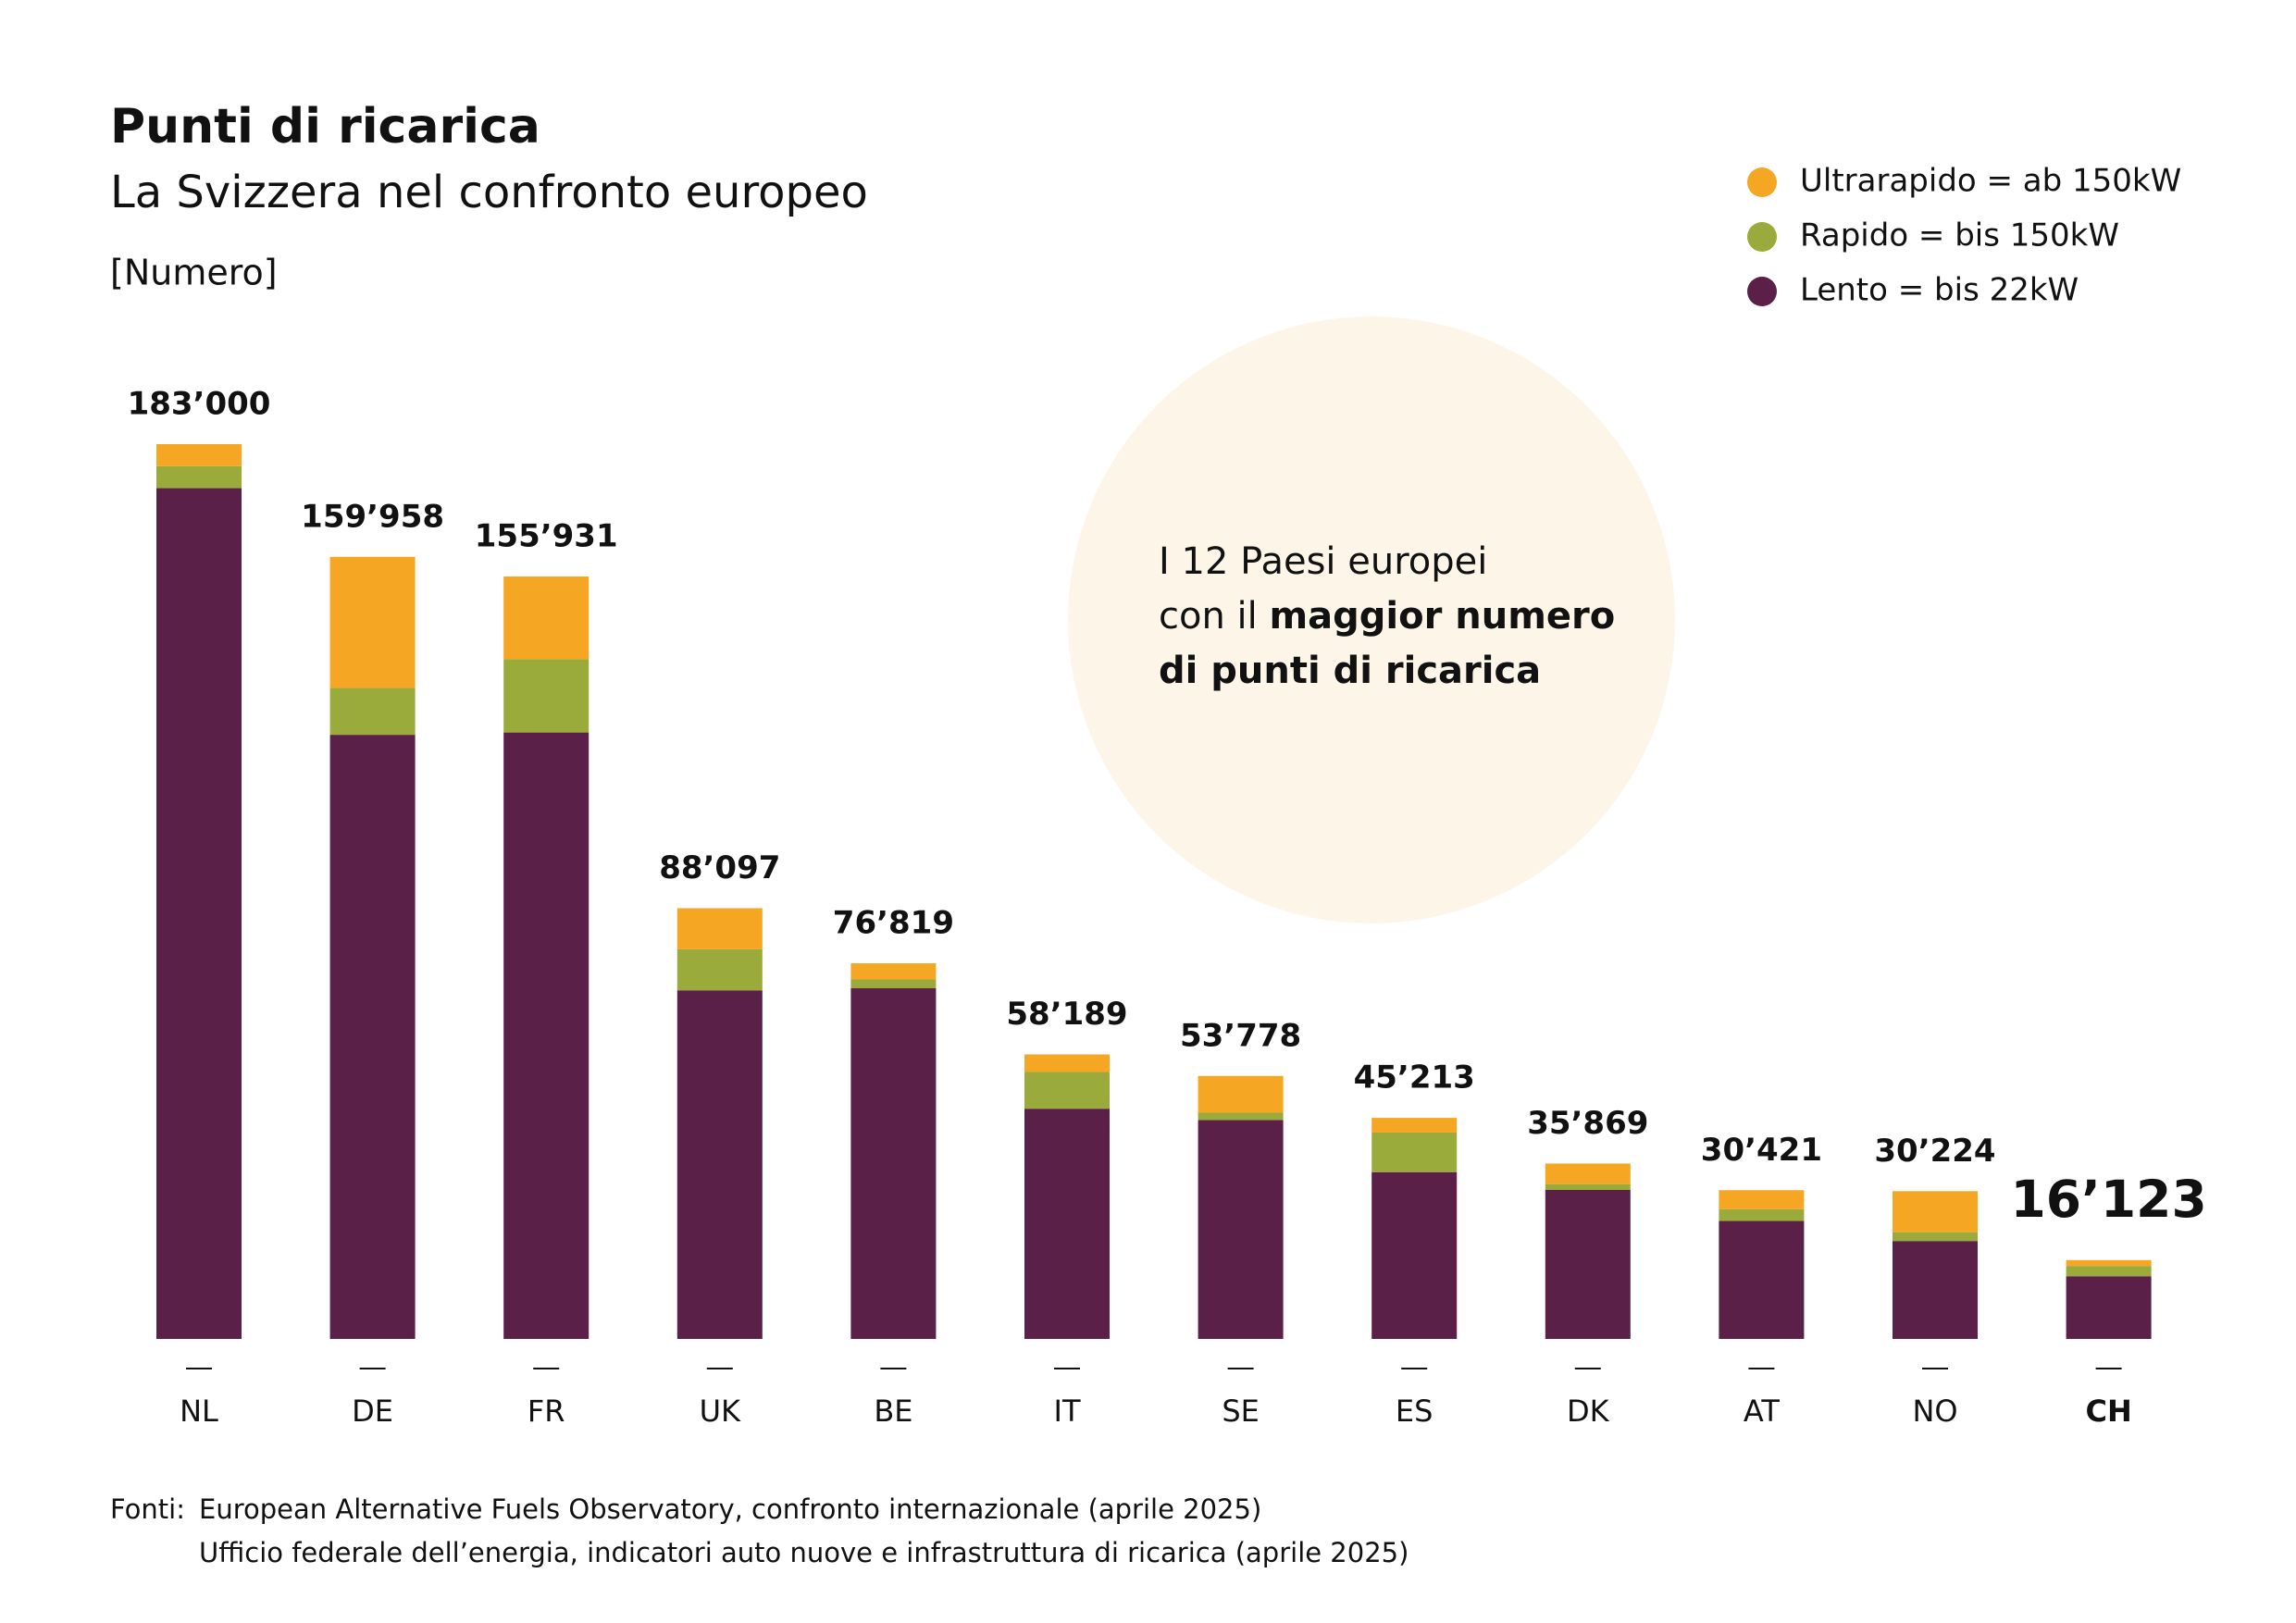 Image resolution: width=2296 pixels, height=1623 pixels. What do you see at coordinates (1589, 1411) in the screenshot?
I see `x-tick-label: DK` at bounding box center [1589, 1411].